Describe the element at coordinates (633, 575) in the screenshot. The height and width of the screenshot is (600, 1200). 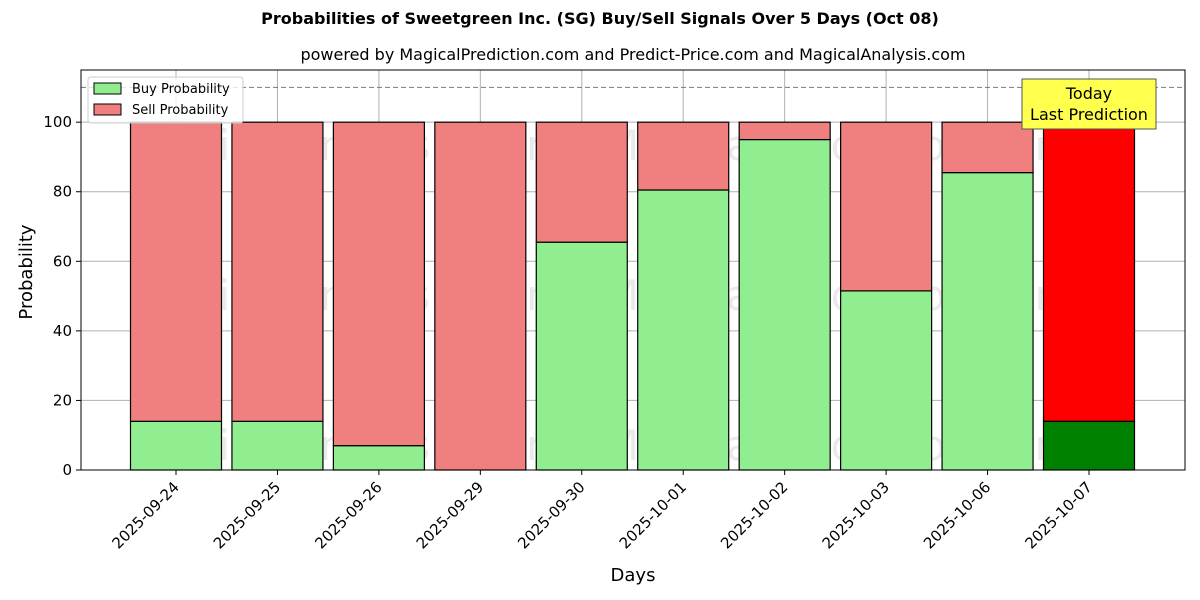
I see `x-axis-label: Days` at that location.